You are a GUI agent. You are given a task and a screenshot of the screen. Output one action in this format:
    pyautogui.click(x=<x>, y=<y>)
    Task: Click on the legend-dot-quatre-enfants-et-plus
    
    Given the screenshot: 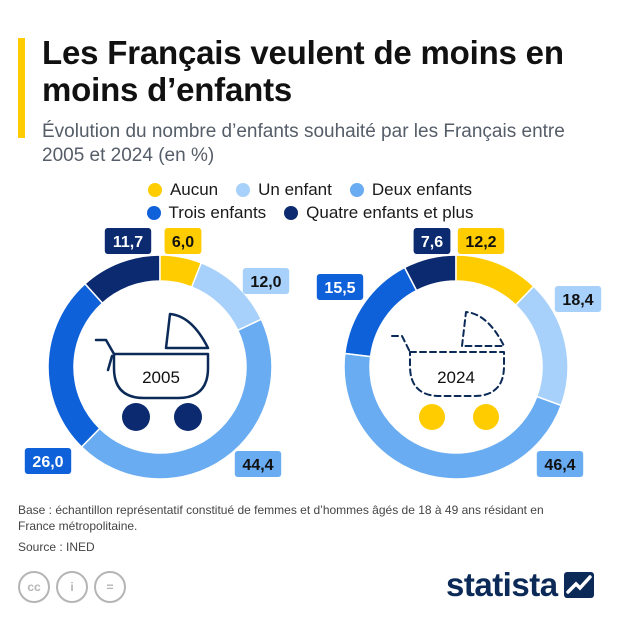 What is the action you would take?
    pyautogui.click(x=291, y=212)
    